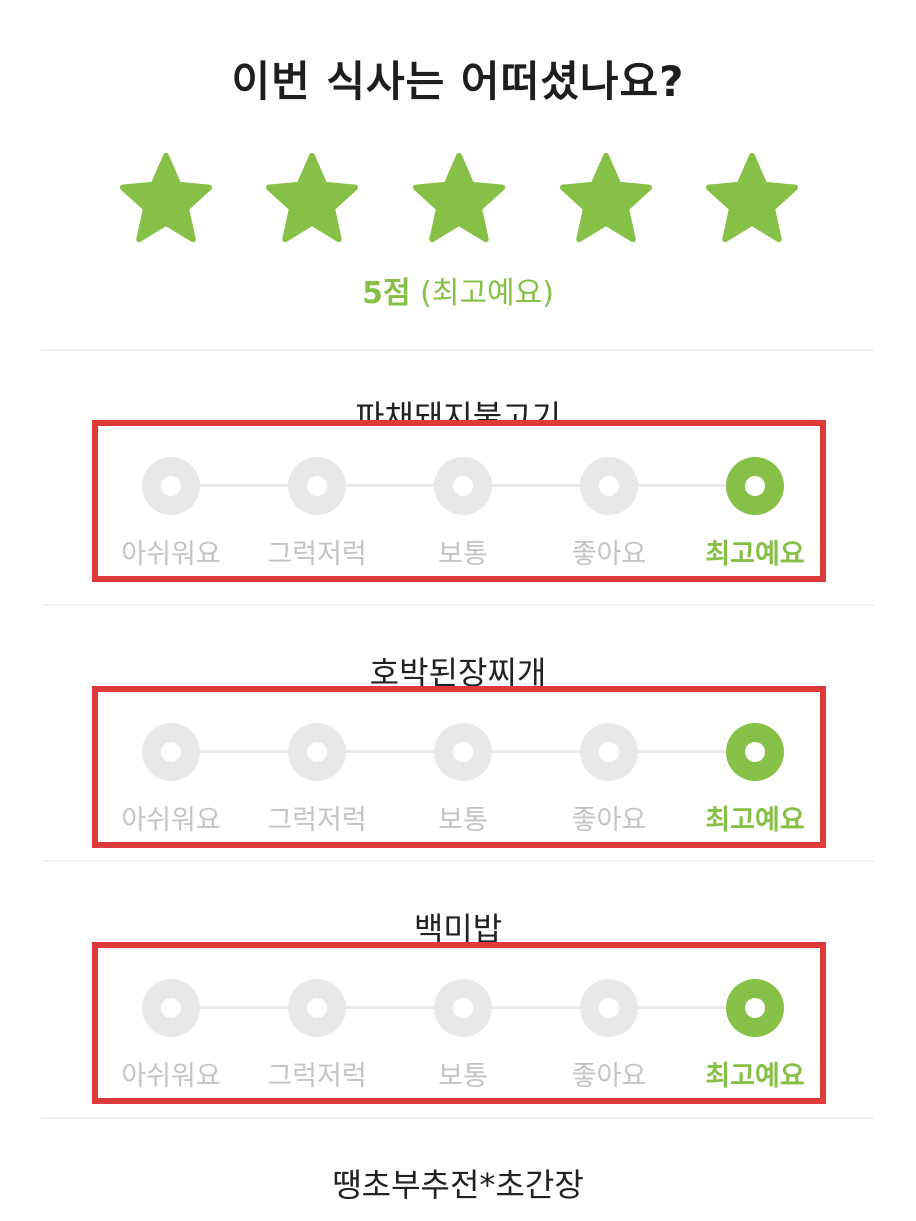  I want to click on dish-name: 백미밥, so click(458, 929).